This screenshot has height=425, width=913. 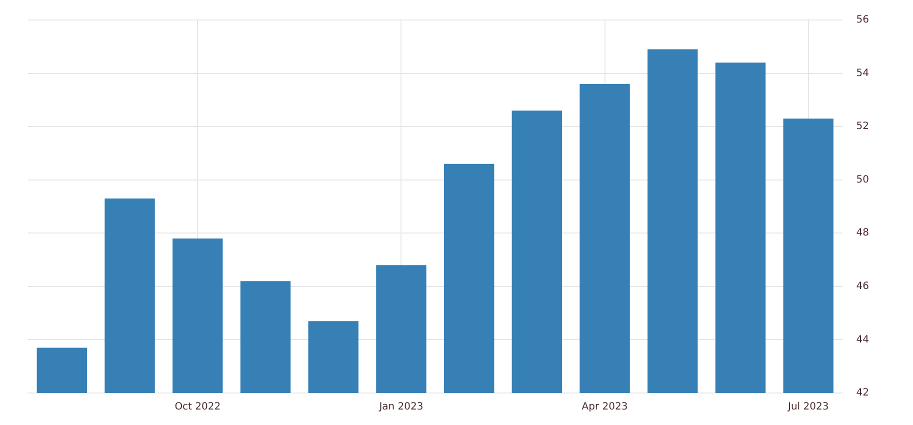 What do you see at coordinates (863, 73) in the screenshot?
I see `y-tick-label: 54` at bounding box center [863, 73].